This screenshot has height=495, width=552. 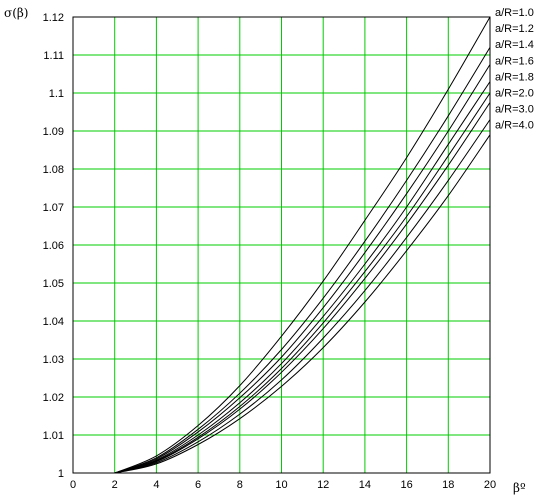 I want to click on y-tick-label: 1.09, so click(x=53, y=132).